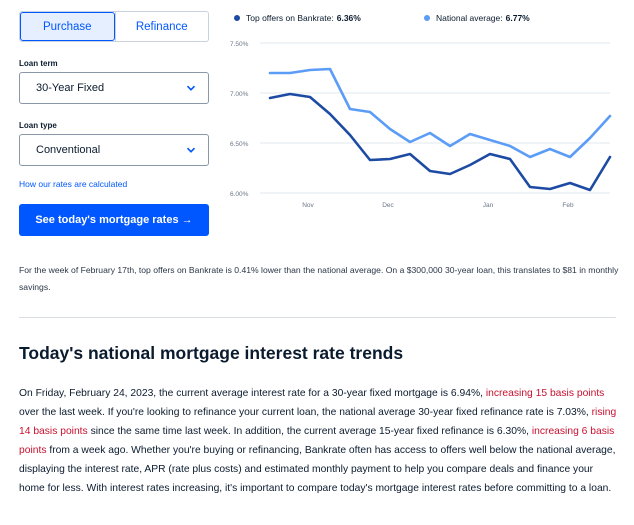 This screenshot has height=525, width=634. I want to click on loan-term-value: 30-Year Fixed, so click(70, 88).